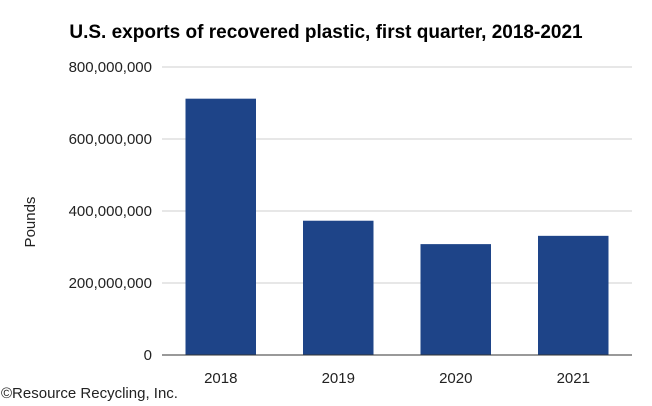 This screenshot has width=652, height=406. What do you see at coordinates (455, 299) in the screenshot?
I see `bar-2020` at bounding box center [455, 299].